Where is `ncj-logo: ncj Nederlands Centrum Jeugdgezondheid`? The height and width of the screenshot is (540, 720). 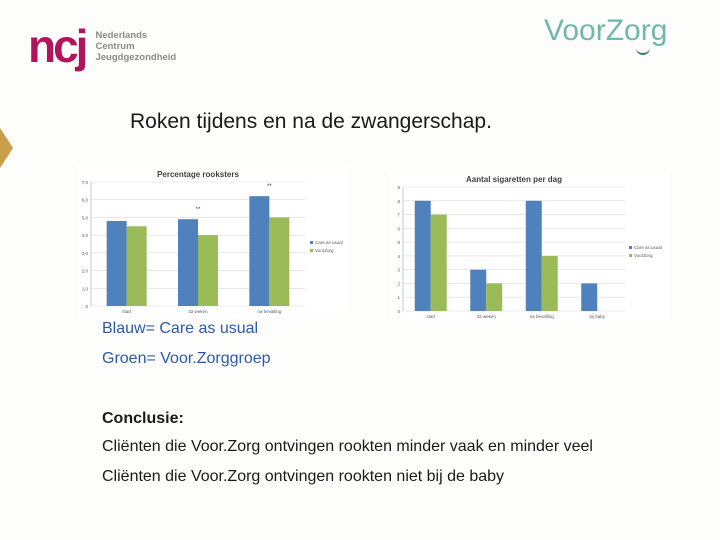
ncj-logo: ncj Nederlands Centrum Jeugdgezondheid is located at coordinates (102, 46).